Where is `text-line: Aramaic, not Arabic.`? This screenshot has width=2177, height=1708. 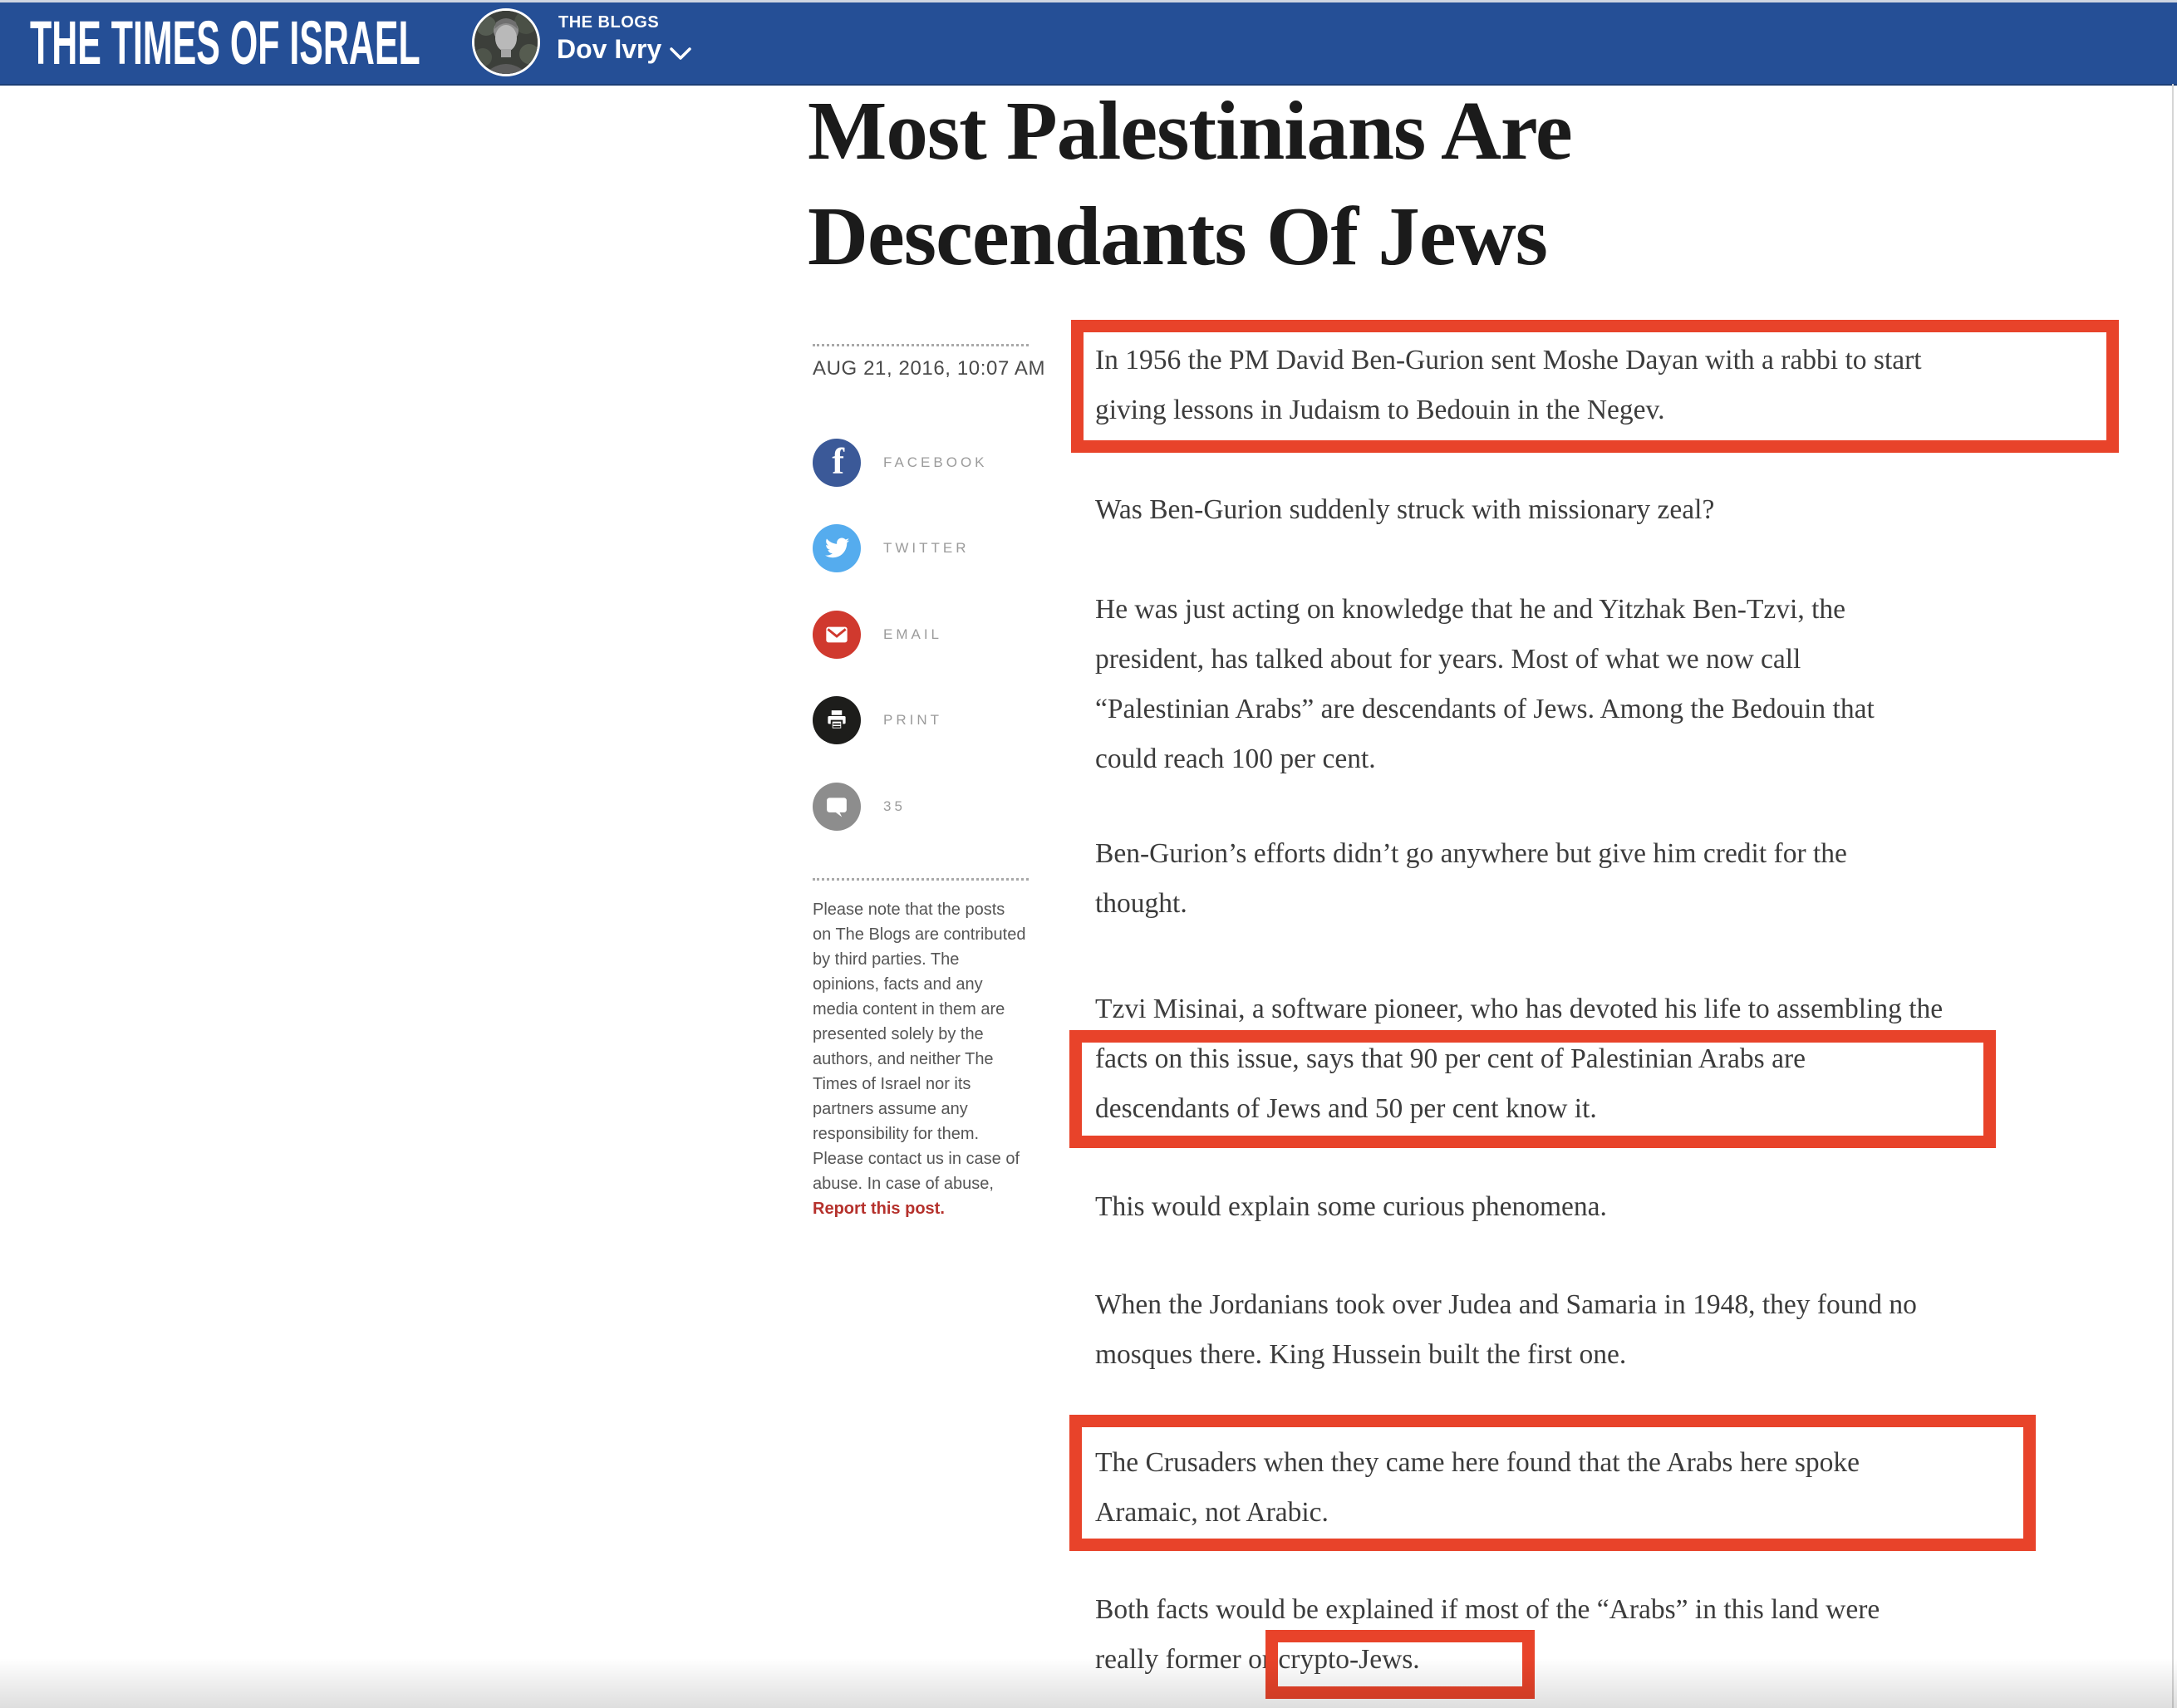
text-line: Aramaic, not Arabic. is located at coordinates (1212, 1512).